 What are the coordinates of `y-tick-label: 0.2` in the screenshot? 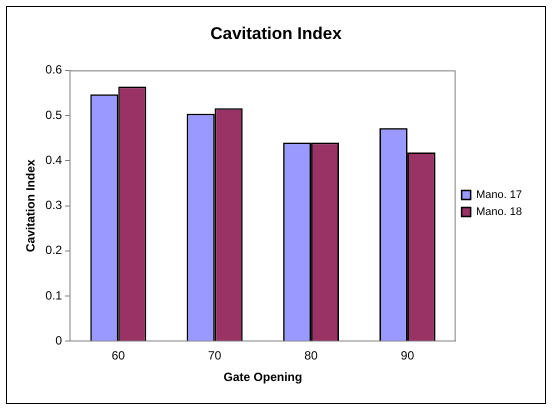 It's located at (53, 250).